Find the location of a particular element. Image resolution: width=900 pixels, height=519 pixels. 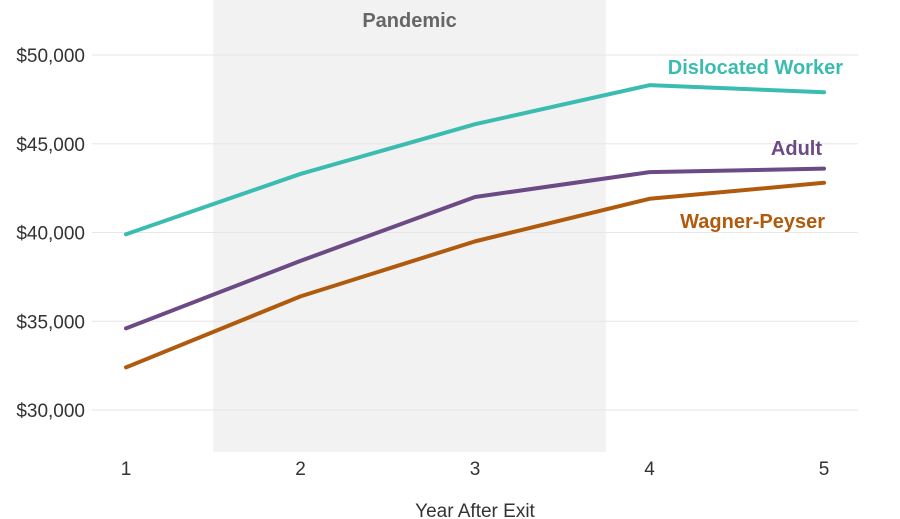

x-tick-label: 3 is located at coordinates (475, 469).